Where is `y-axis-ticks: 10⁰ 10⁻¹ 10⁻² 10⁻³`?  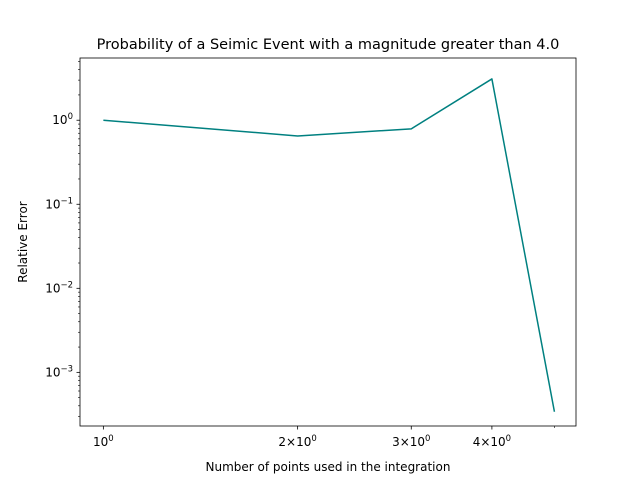 y-axis-ticks: 10⁰ 10⁻¹ 10⁻² 10⁻³ is located at coordinates (62, 245).